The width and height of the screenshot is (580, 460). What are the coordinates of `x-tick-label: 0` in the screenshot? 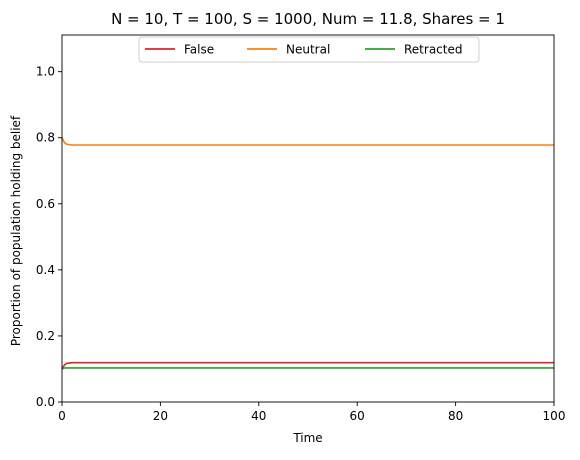 It's located at (62, 416).